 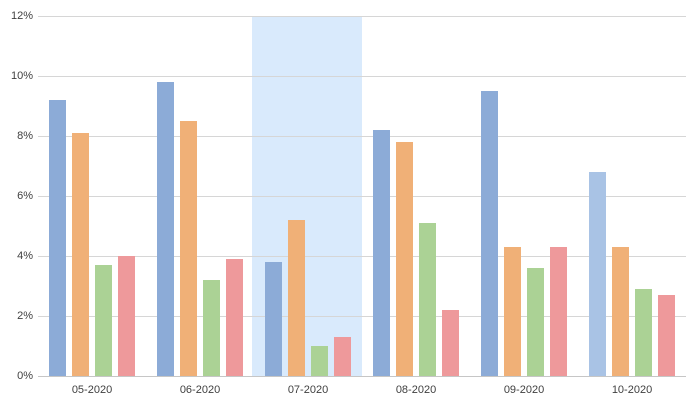 What do you see at coordinates (25, 196) in the screenshot?
I see `y-axis-tick-label: 6%` at bounding box center [25, 196].